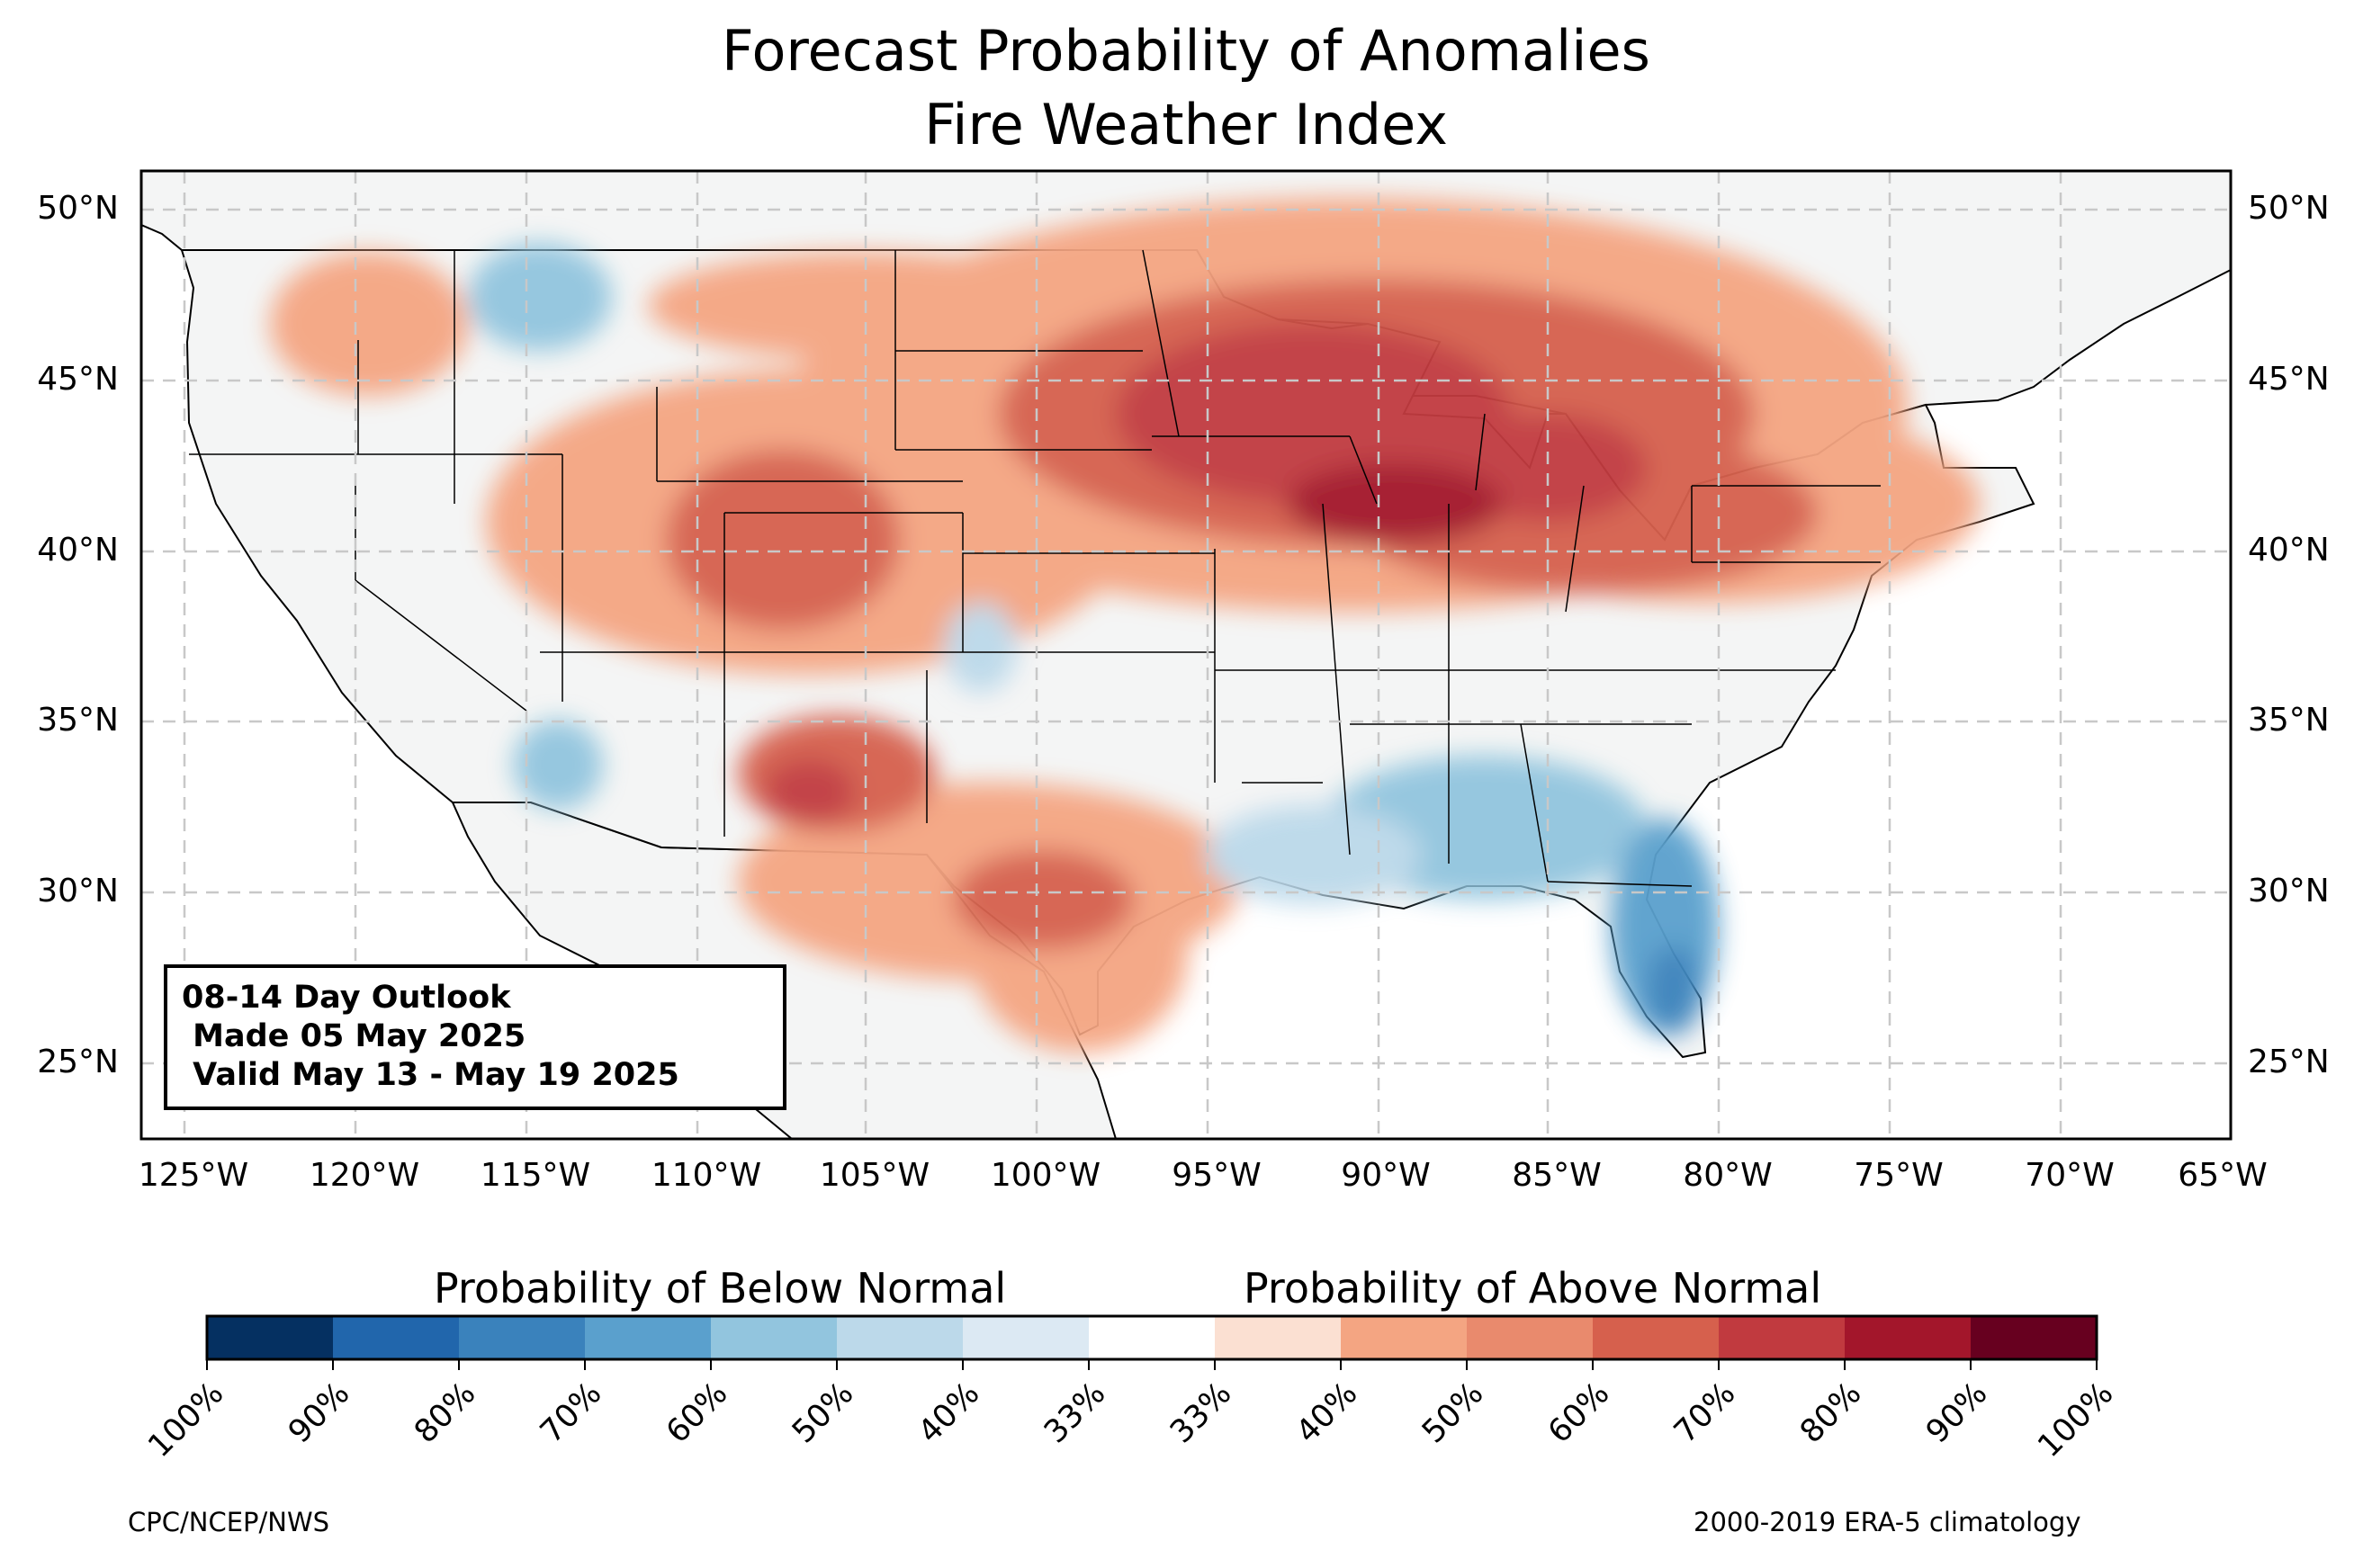  What do you see at coordinates (2289, 208) in the screenshot?
I see `lat-label-right: 50°N` at bounding box center [2289, 208].